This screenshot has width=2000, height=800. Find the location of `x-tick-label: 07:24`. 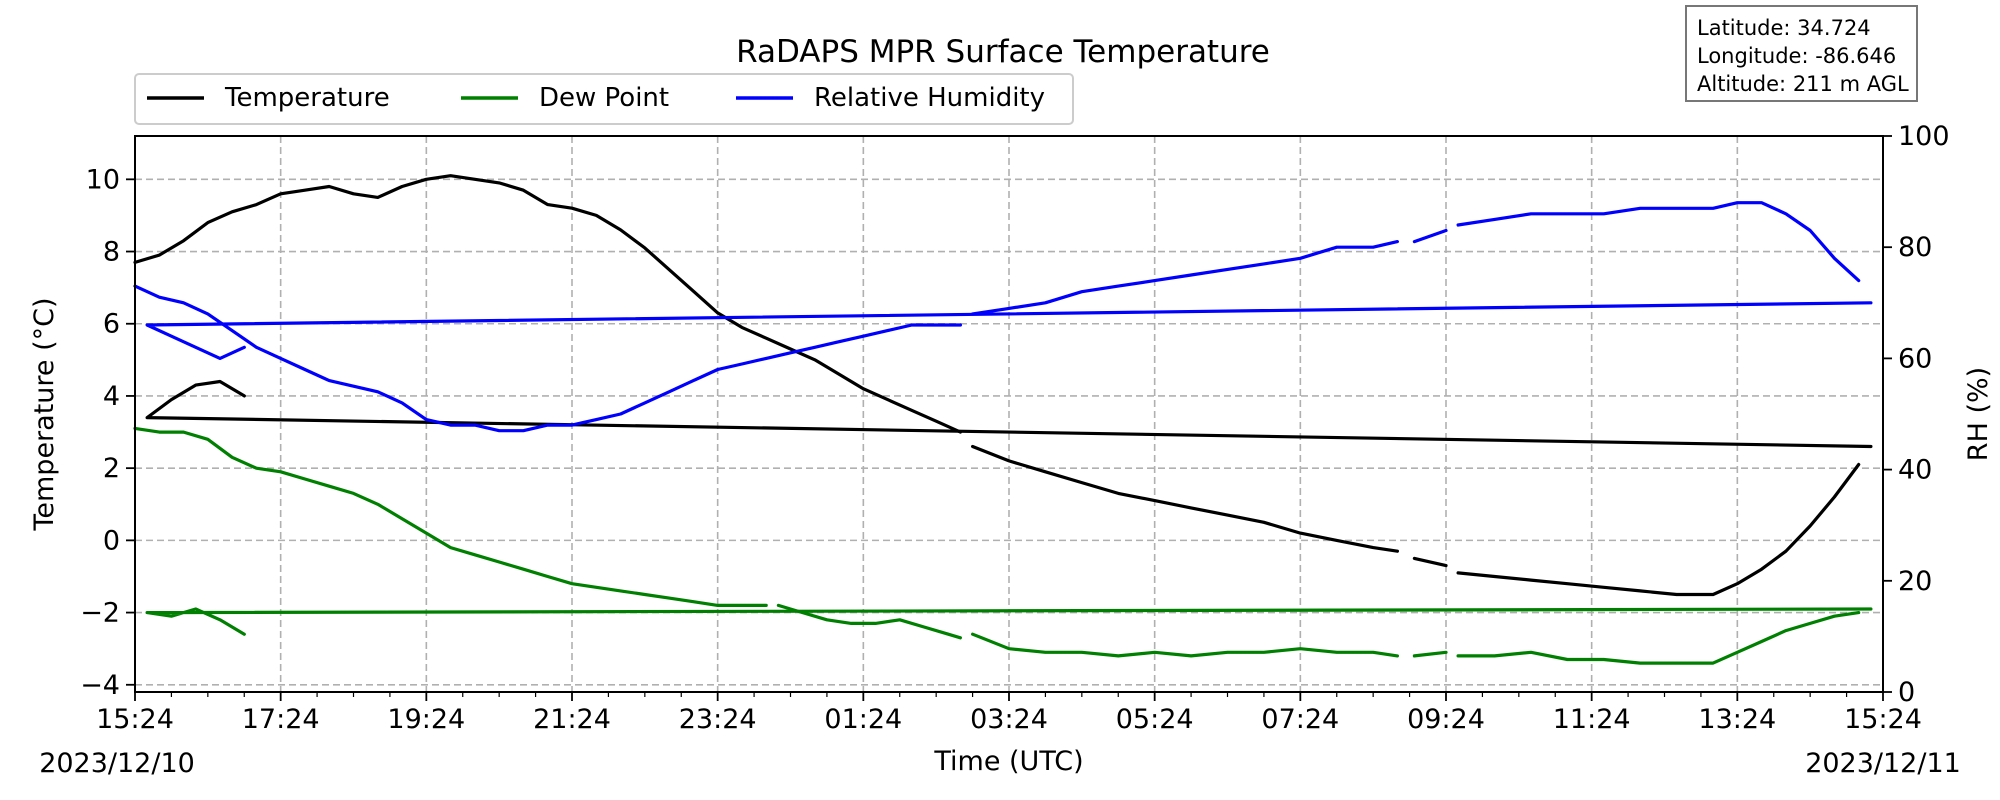

x-tick-label: 07:24 is located at coordinates (1300, 719).